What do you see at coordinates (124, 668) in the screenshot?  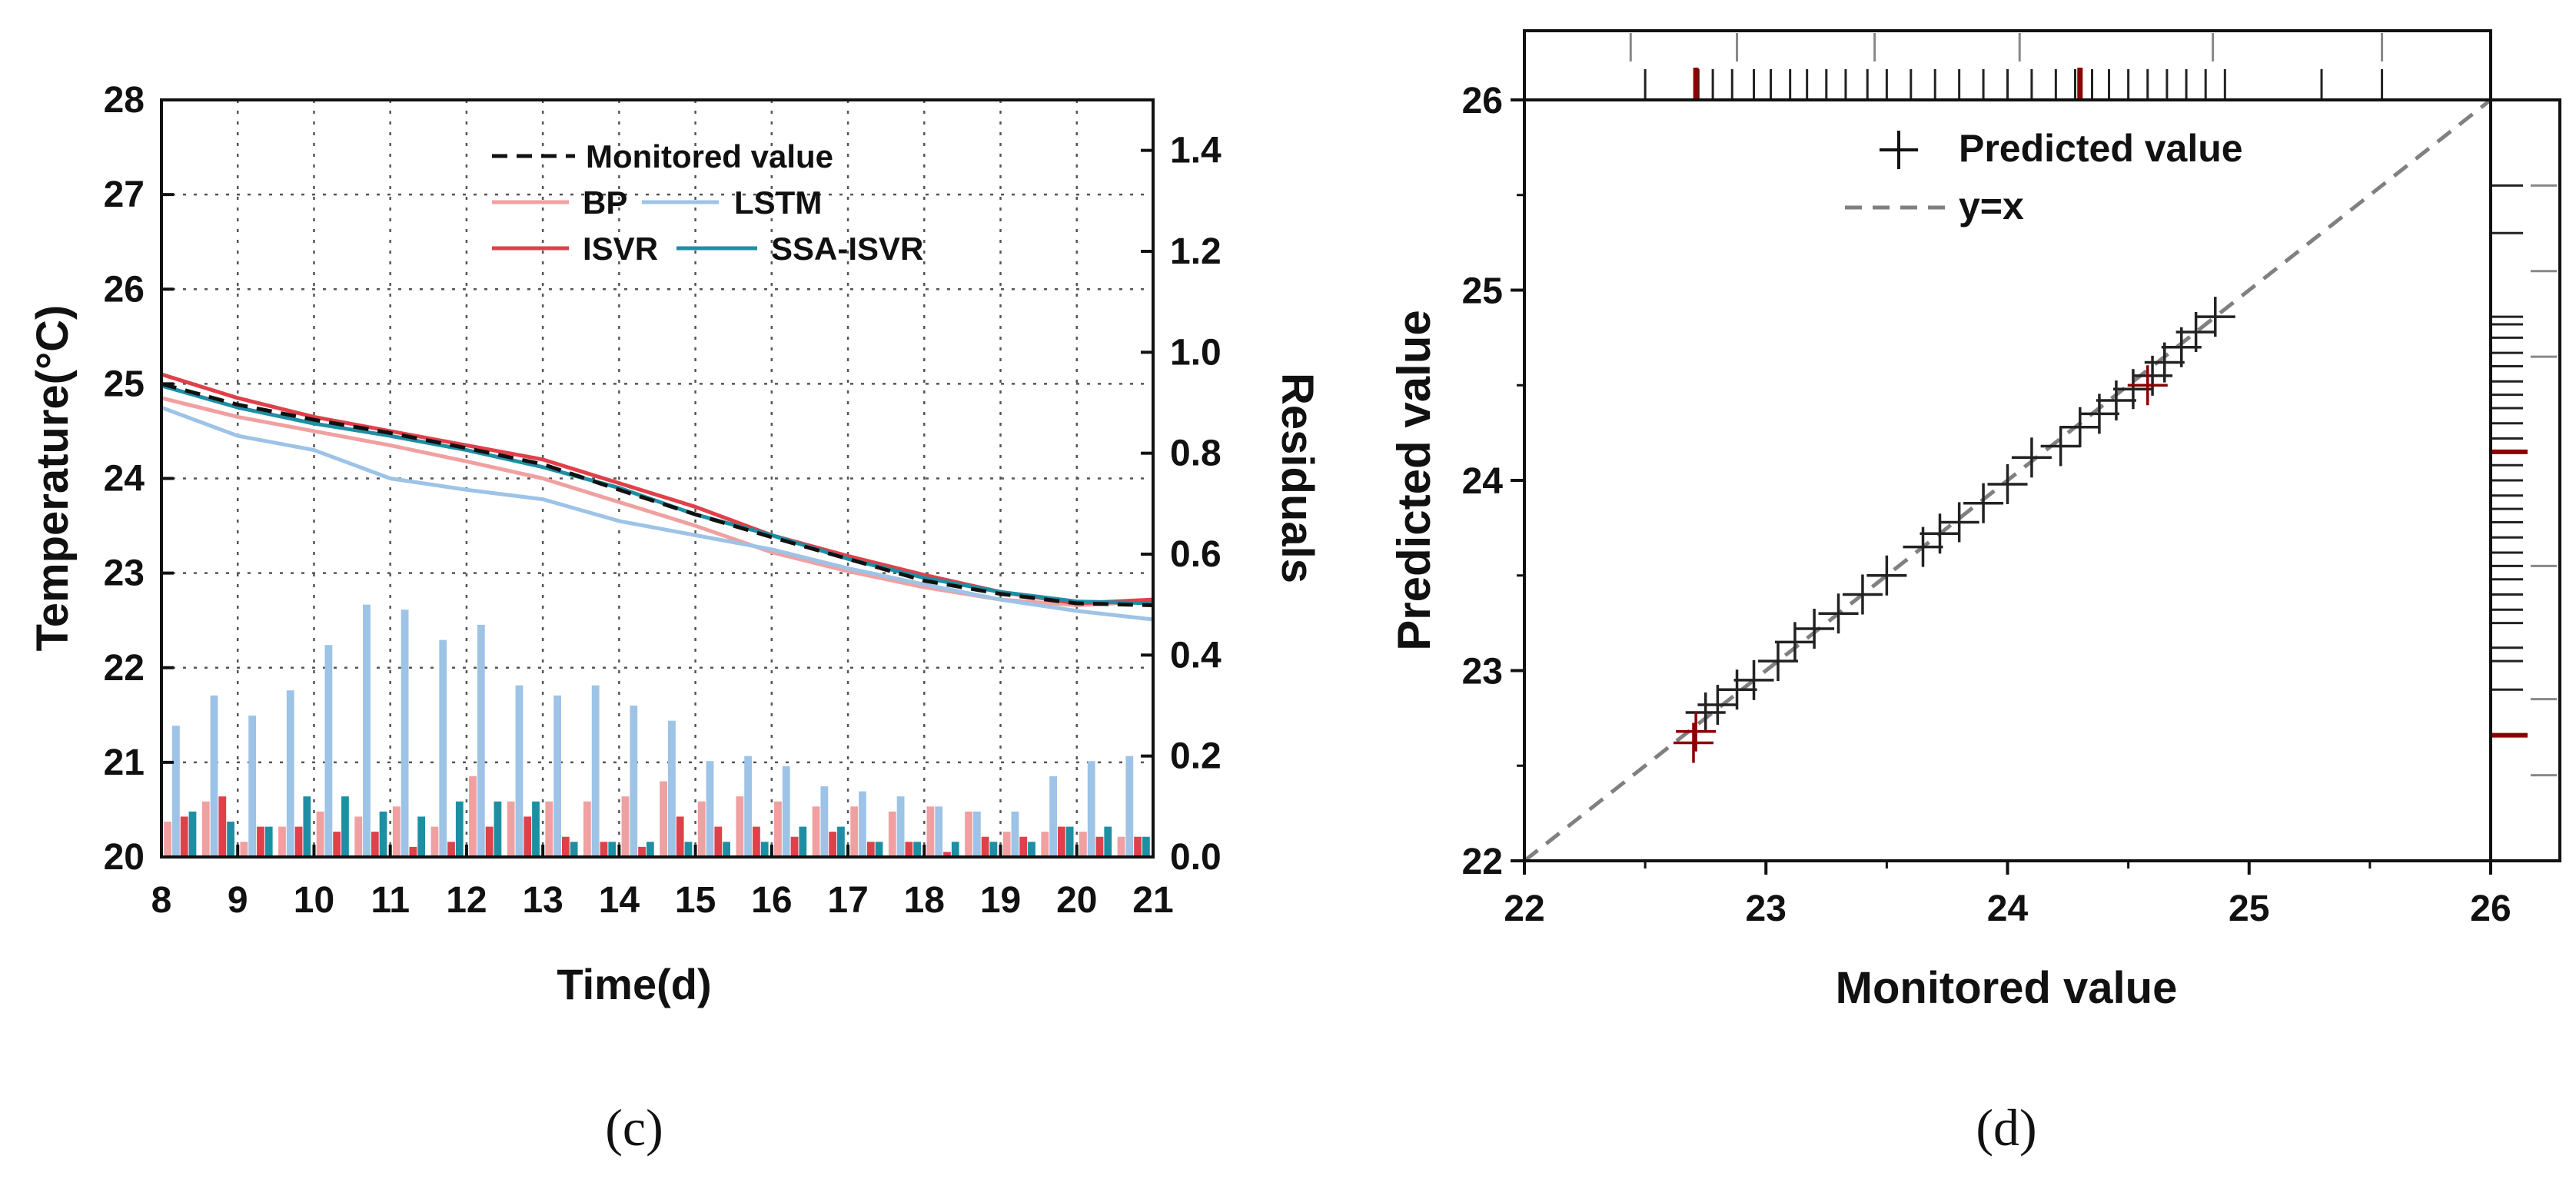 I see `c-ytick-left-label: 22` at bounding box center [124, 668].